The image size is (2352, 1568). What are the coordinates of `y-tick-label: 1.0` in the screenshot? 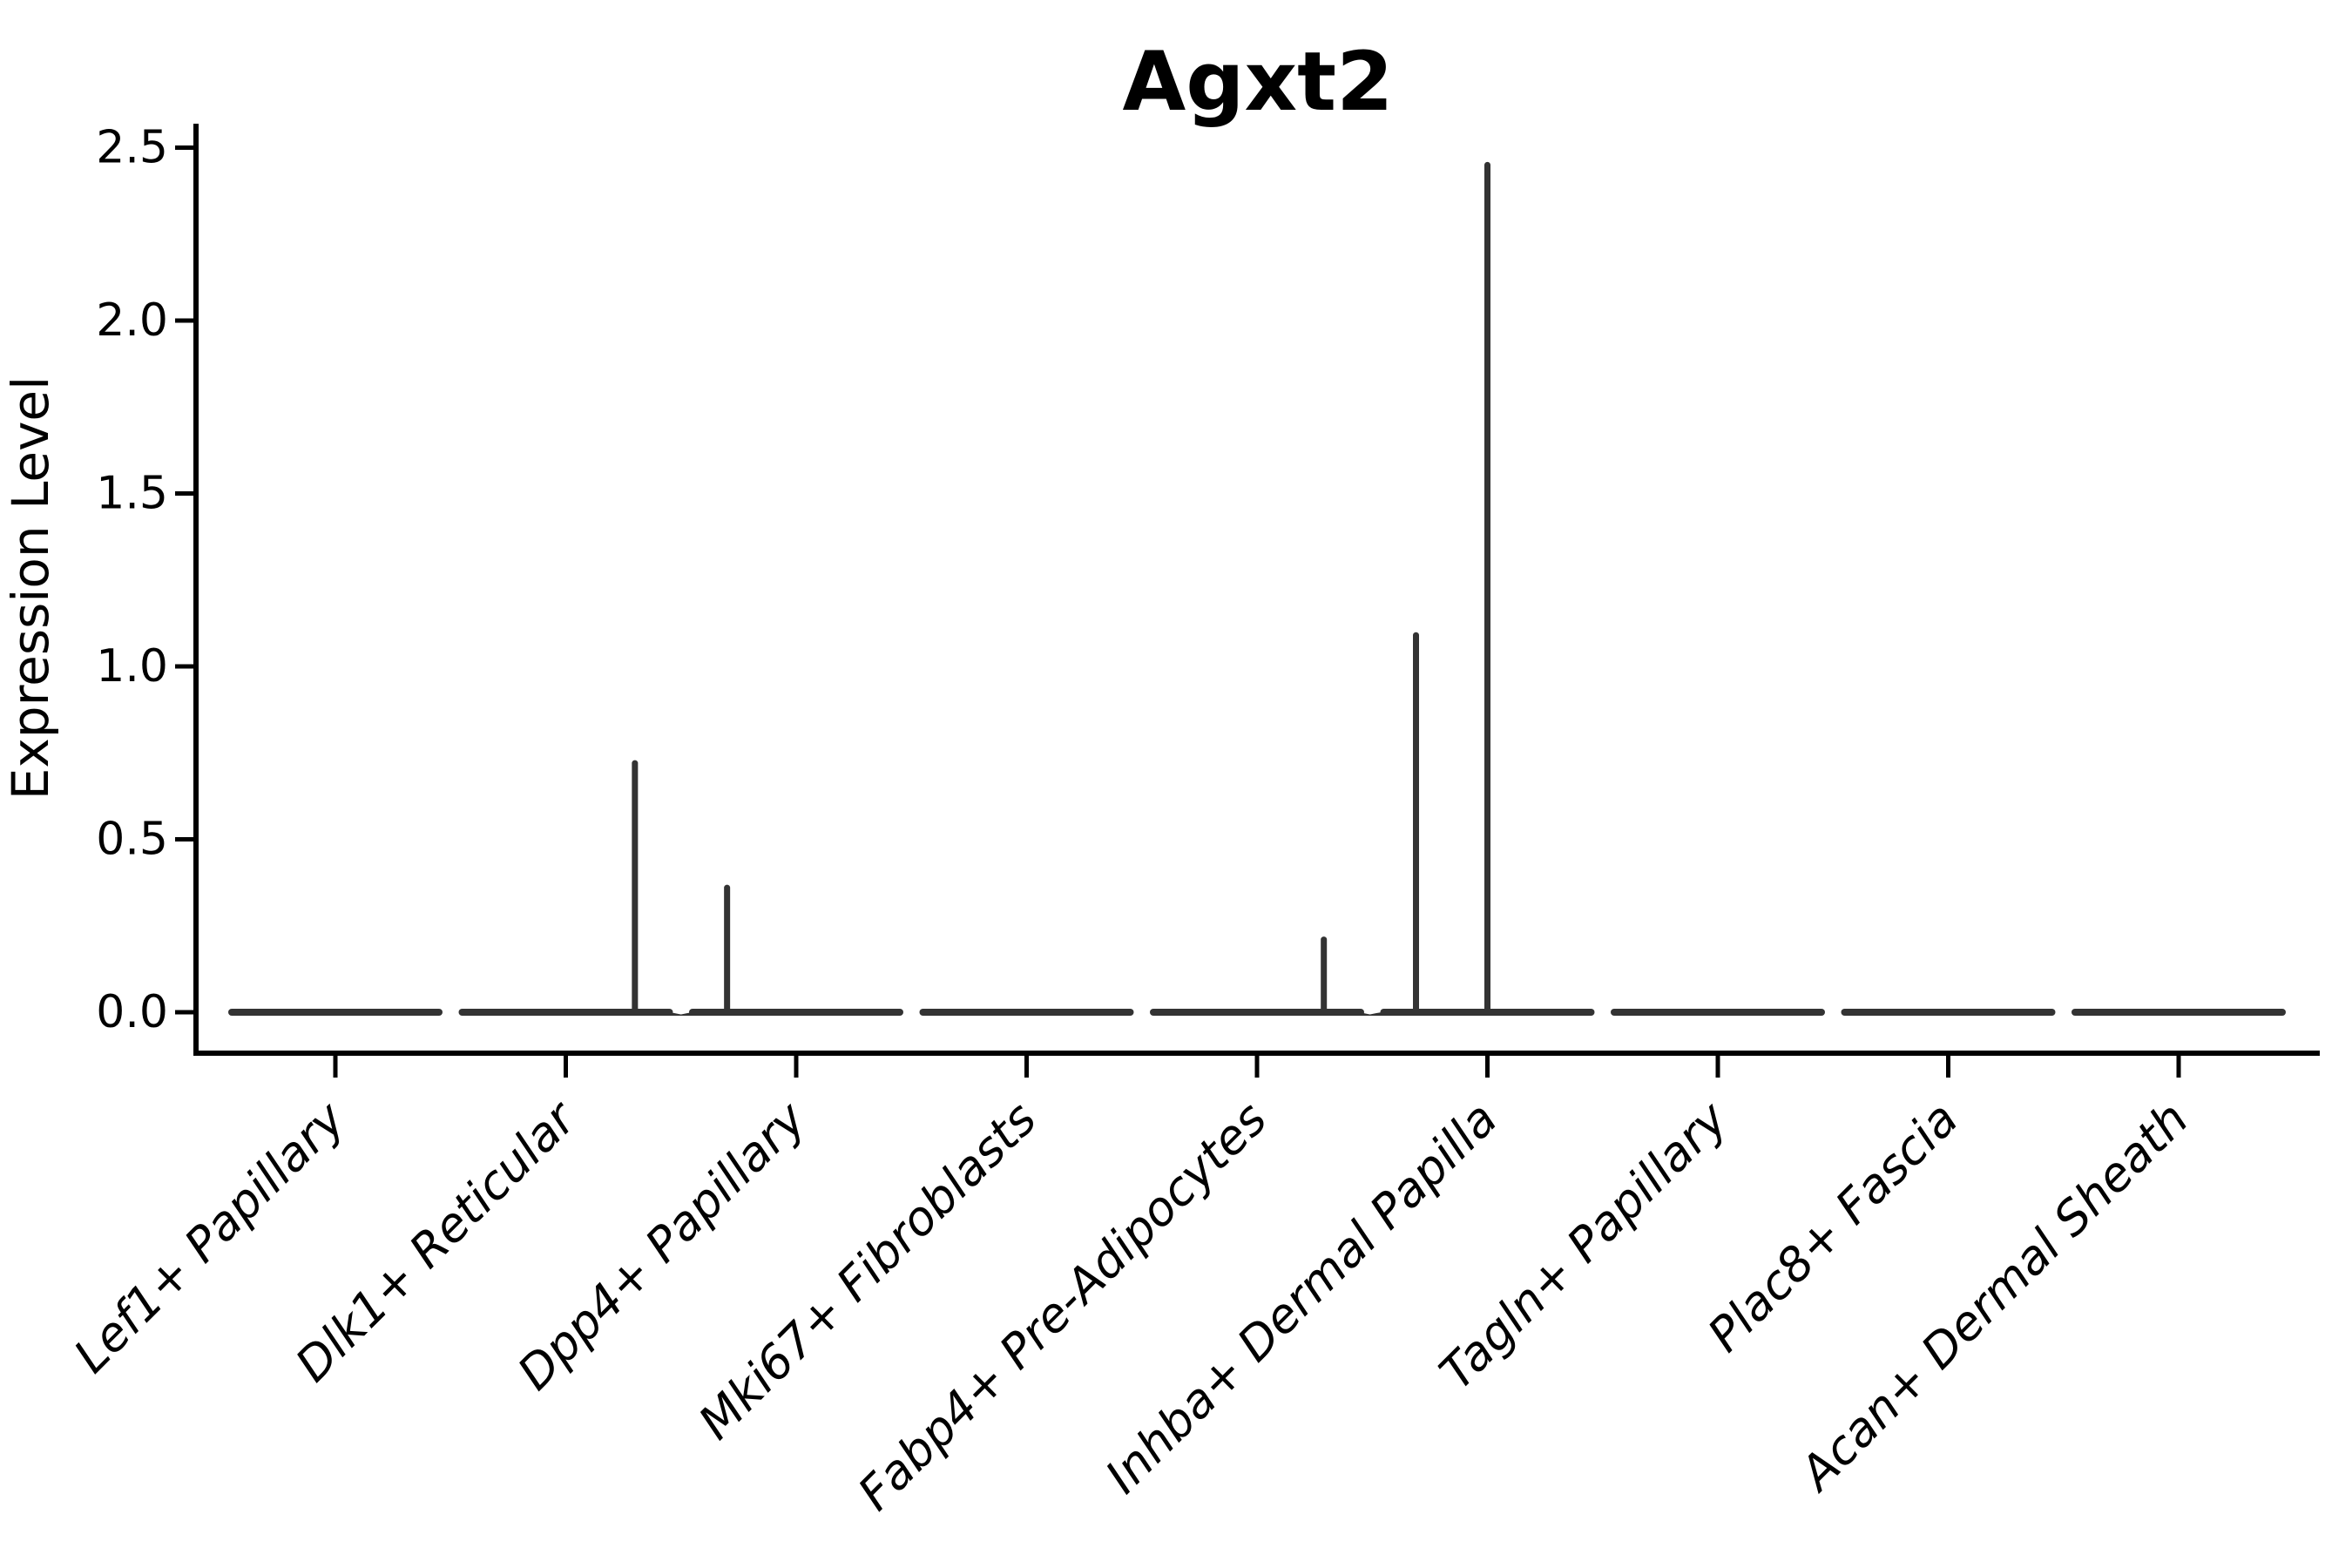 It's located at (132, 667).